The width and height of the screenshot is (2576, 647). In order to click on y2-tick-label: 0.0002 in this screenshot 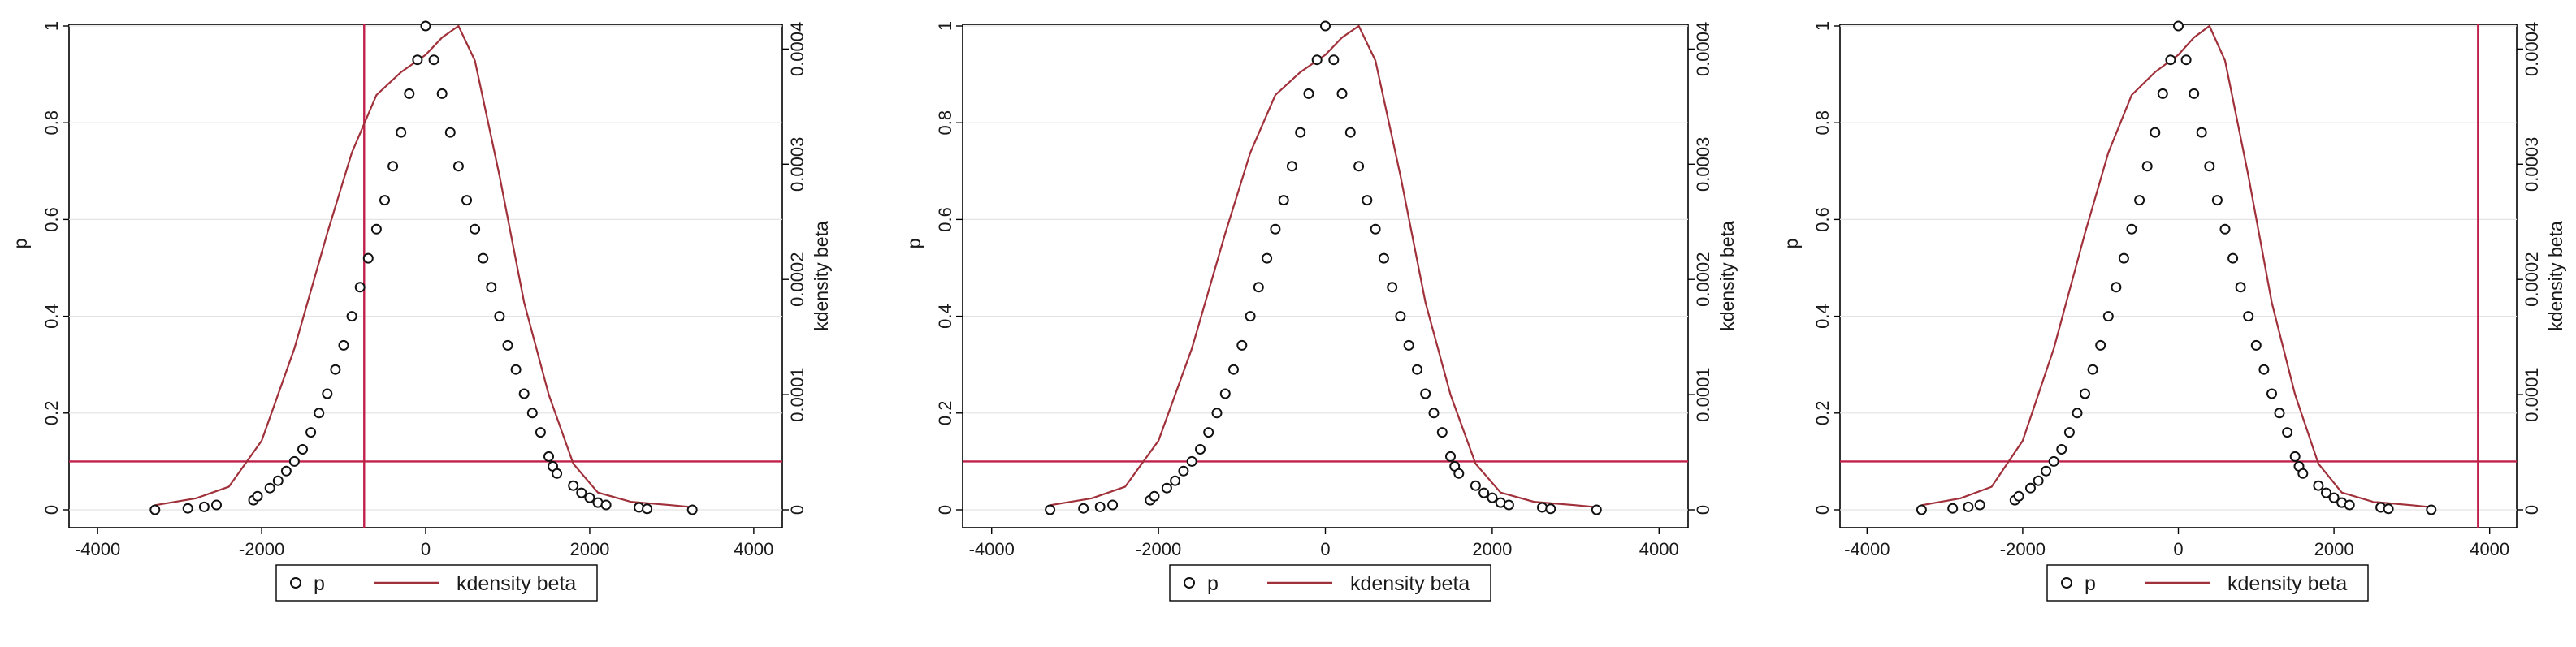, I will do `click(797, 279)`.